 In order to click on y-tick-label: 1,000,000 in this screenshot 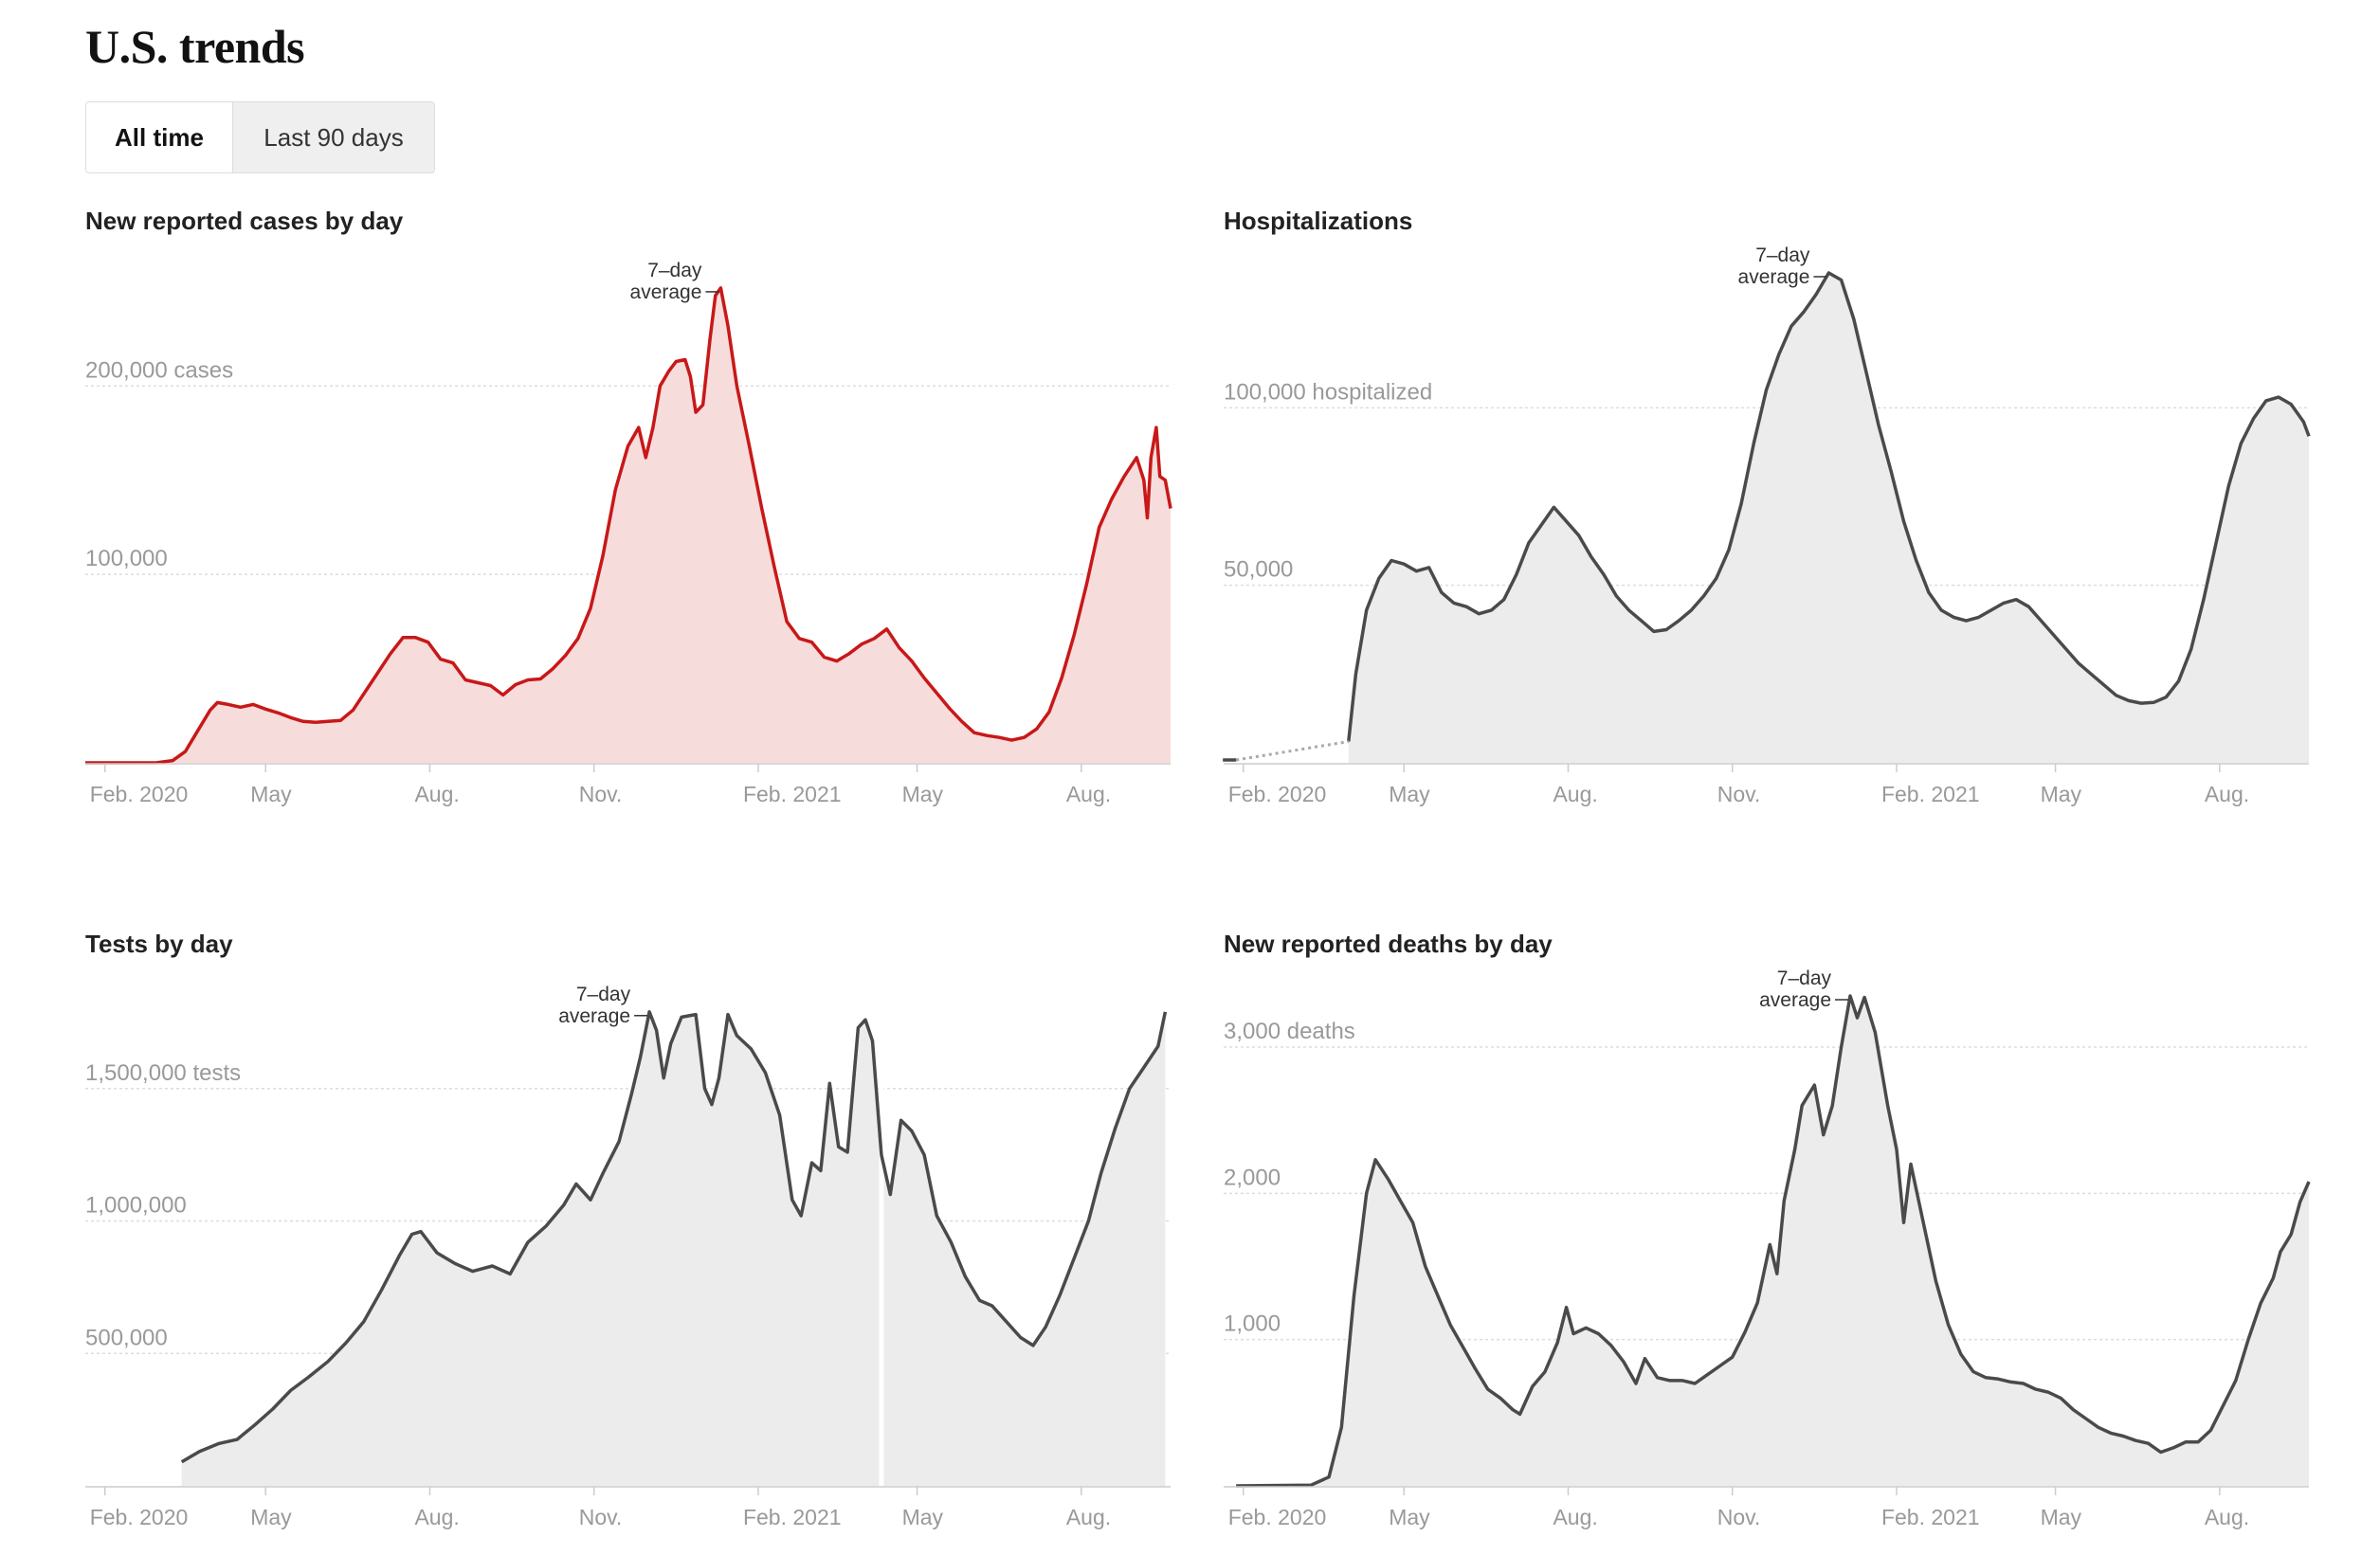, I will do `click(136, 1206)`.